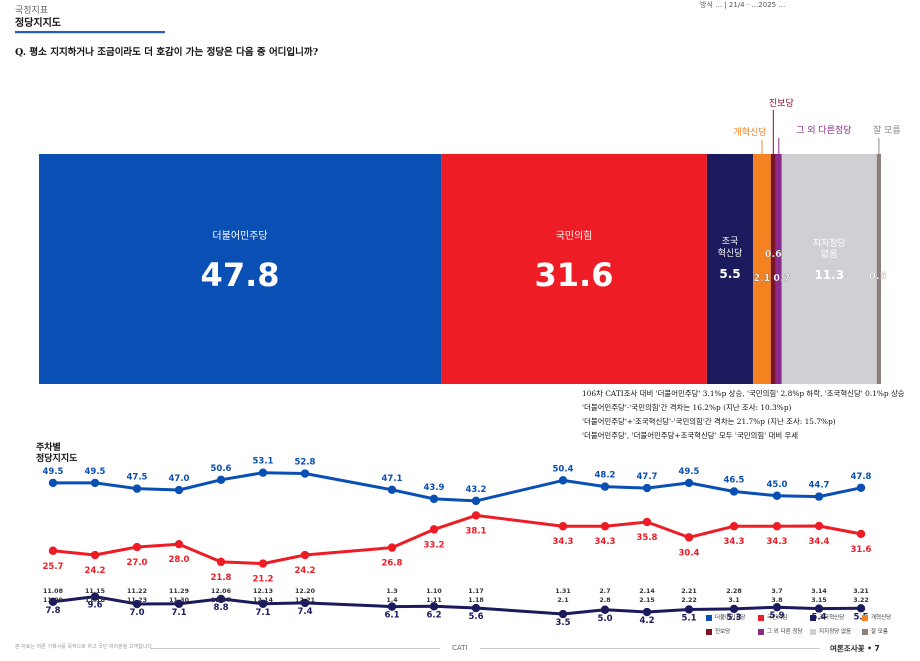 The width and height of the screenshot is (920, 661). What do you see at coordinates (730, 618) in the screenshot?
I see `legend-label: 더불어민주당` at bounding box center [730, 618].